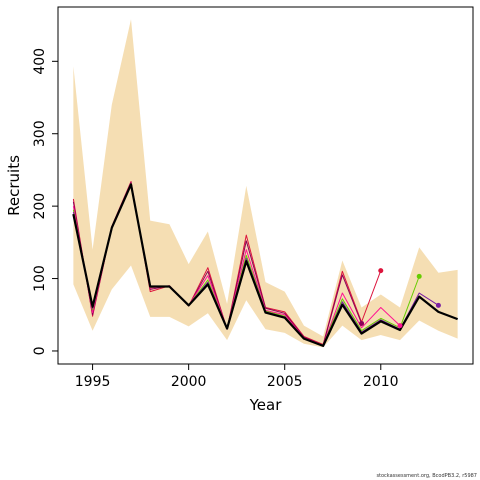 This screenshot has width=480, height=480. Describe the element at coordinates (40, 278) in the screenshot. I see `y-tick-label: 100` at that location.